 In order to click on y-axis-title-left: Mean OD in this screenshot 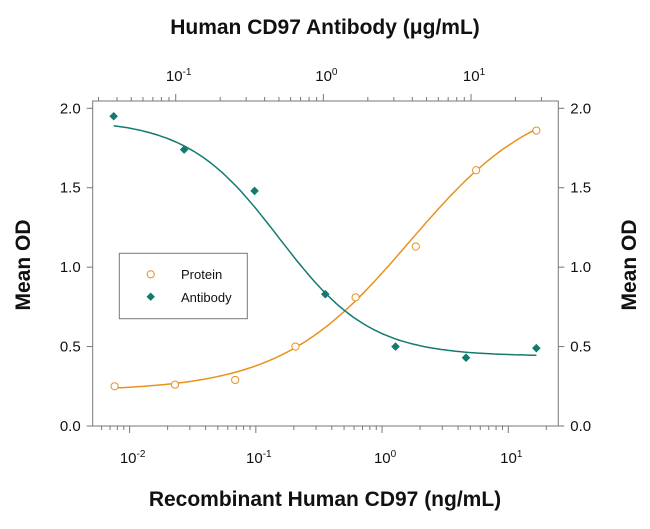, I will do `click(23, 264)`.